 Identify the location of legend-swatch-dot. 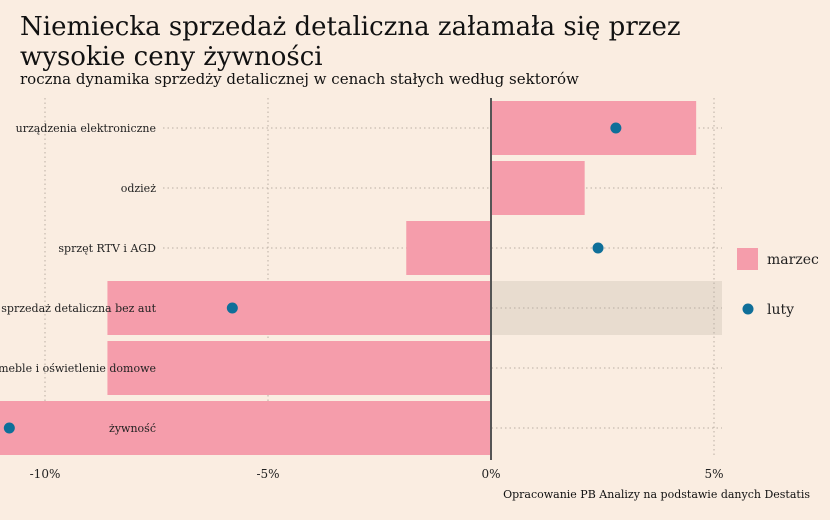
(748, 309).